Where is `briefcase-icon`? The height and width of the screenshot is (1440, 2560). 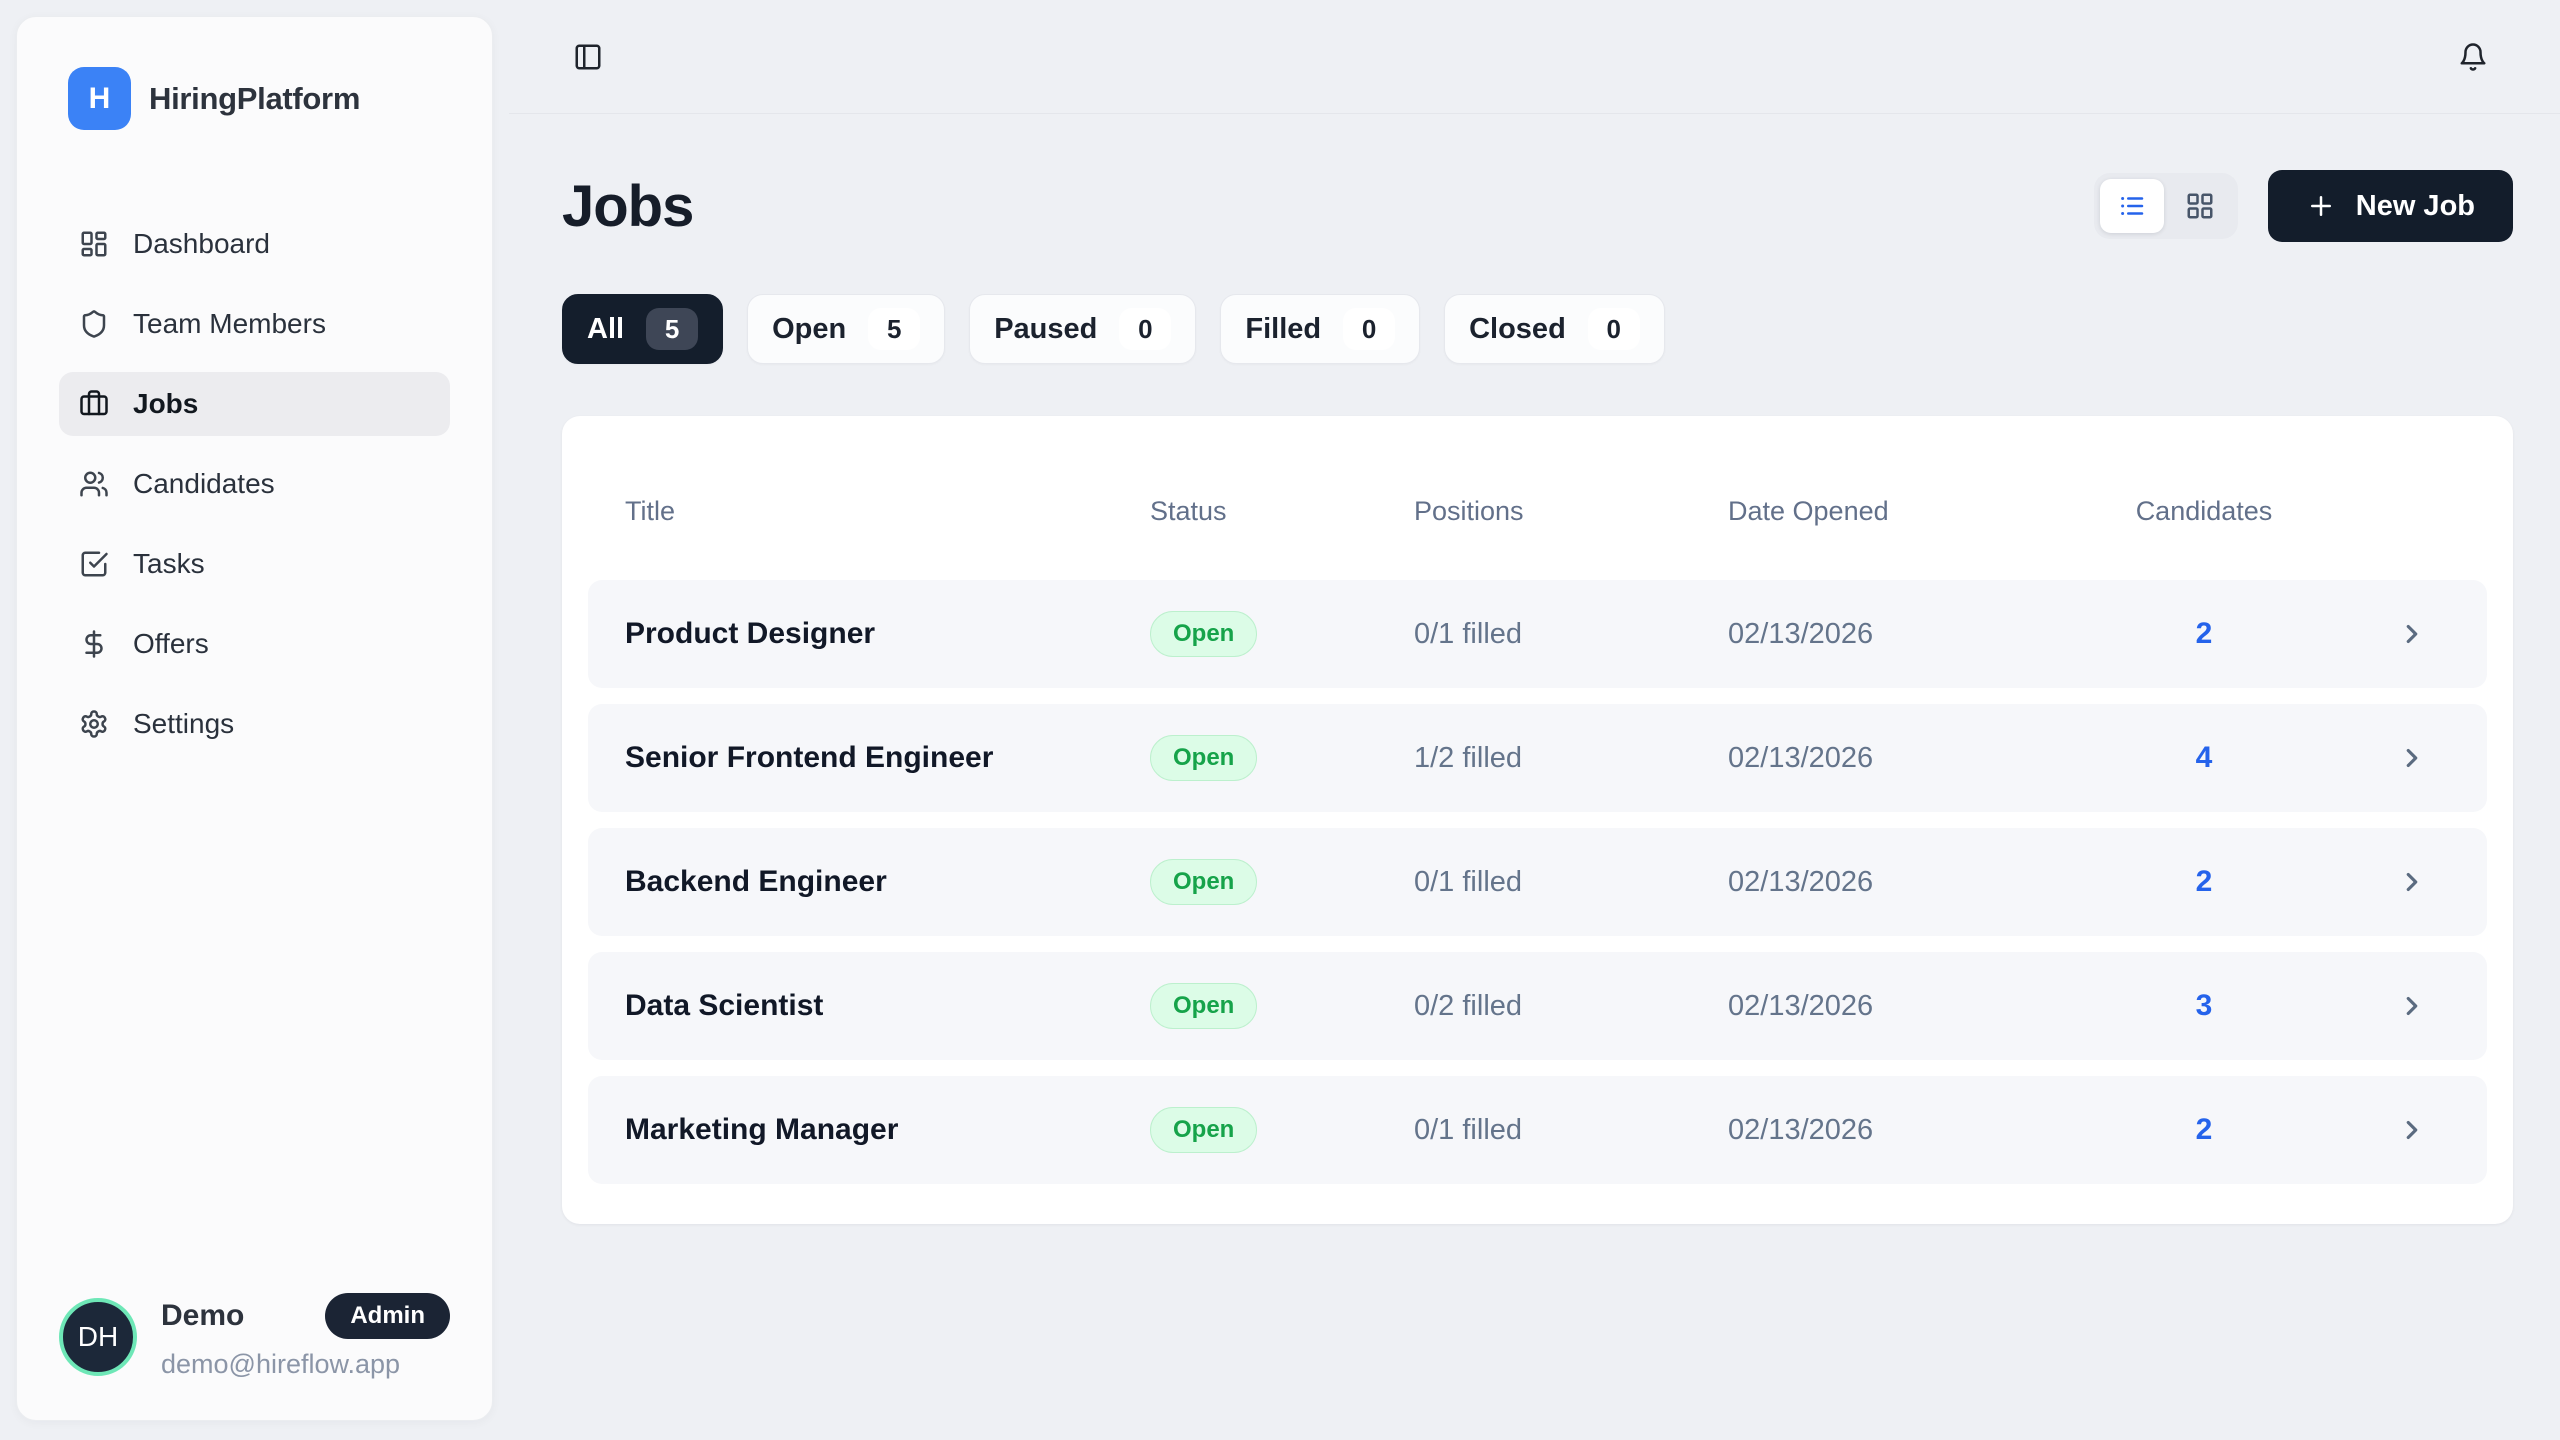
briefcase-icon is located at coordinates (94, 404).